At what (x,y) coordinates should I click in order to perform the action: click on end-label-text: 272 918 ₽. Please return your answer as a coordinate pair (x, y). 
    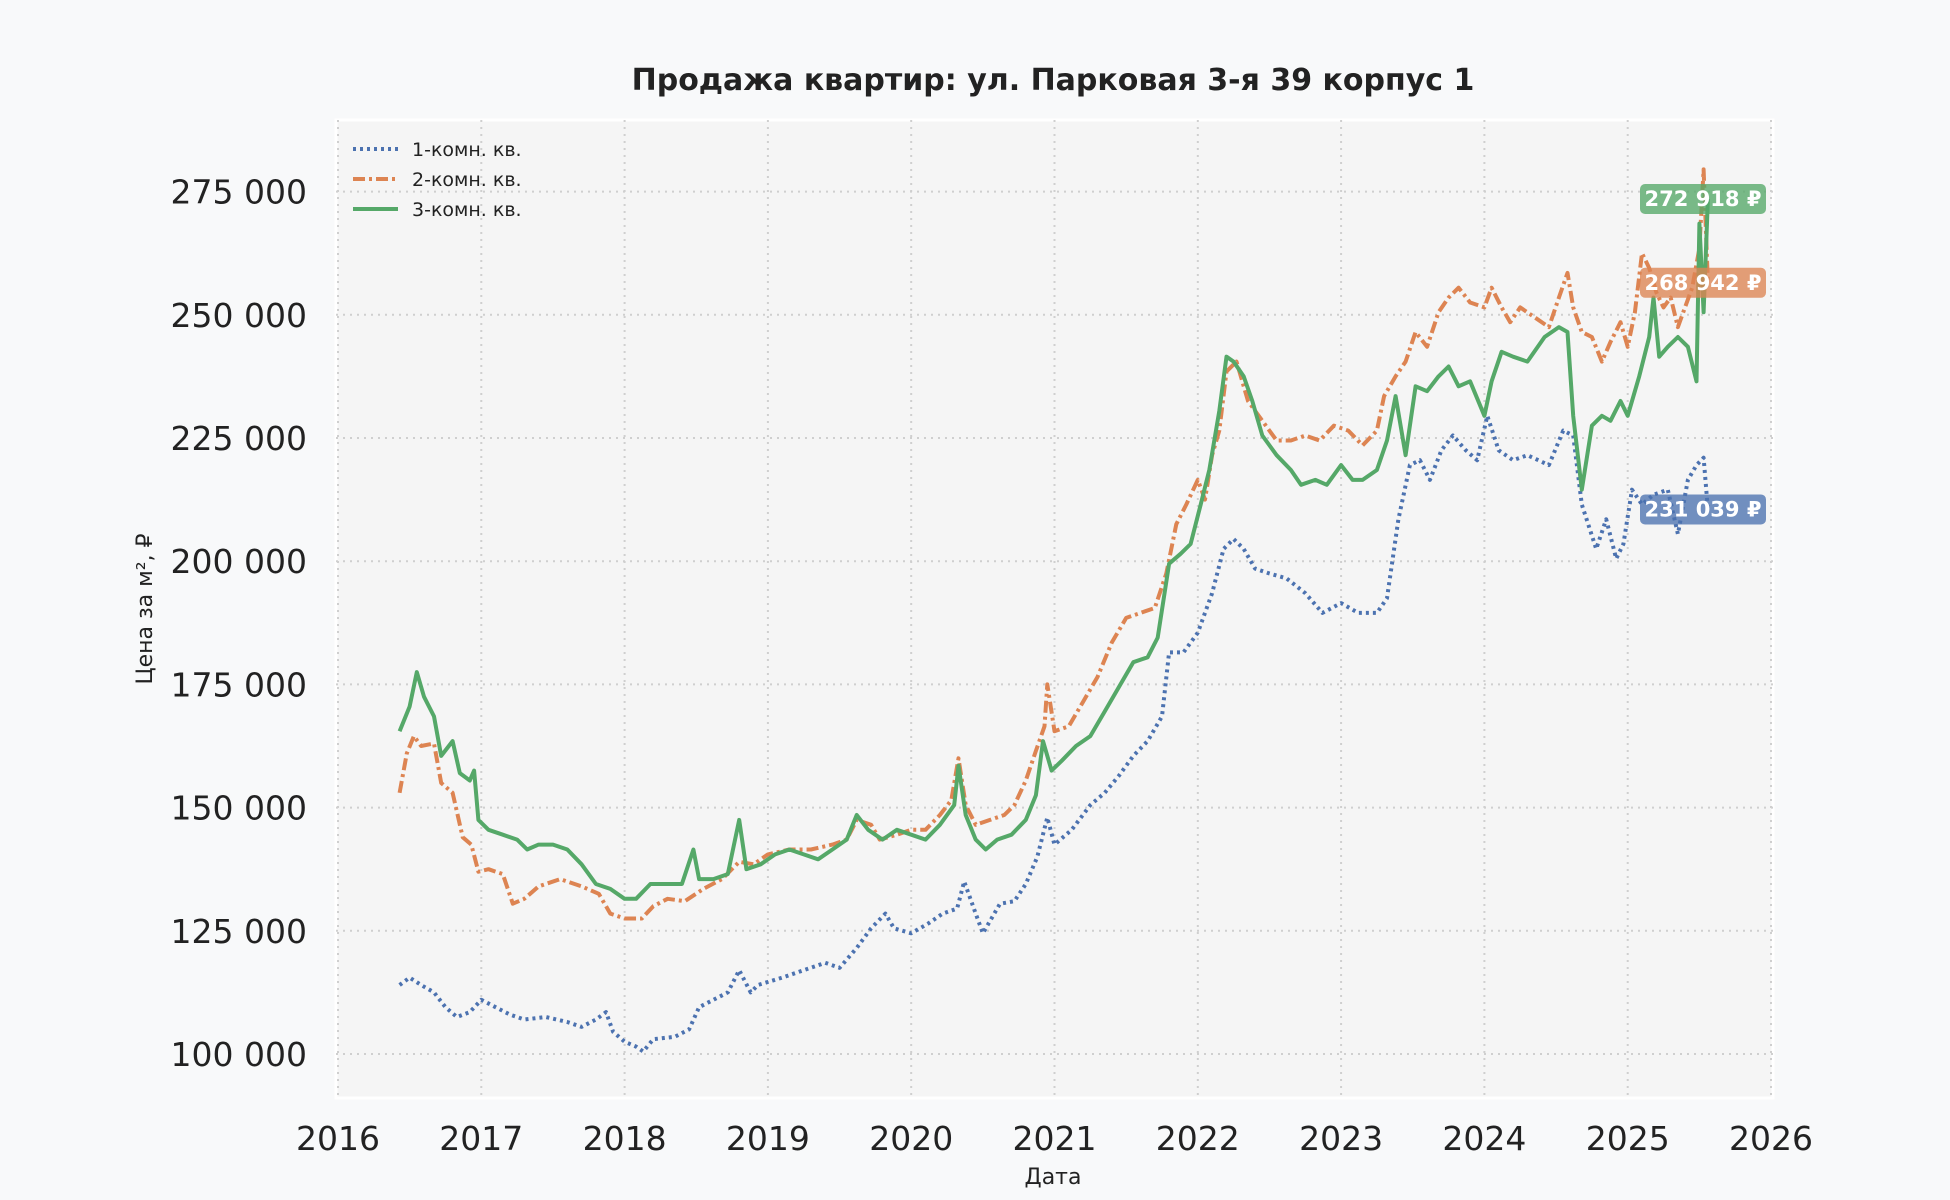
    Looking at the image, I should click on (1703, 199).